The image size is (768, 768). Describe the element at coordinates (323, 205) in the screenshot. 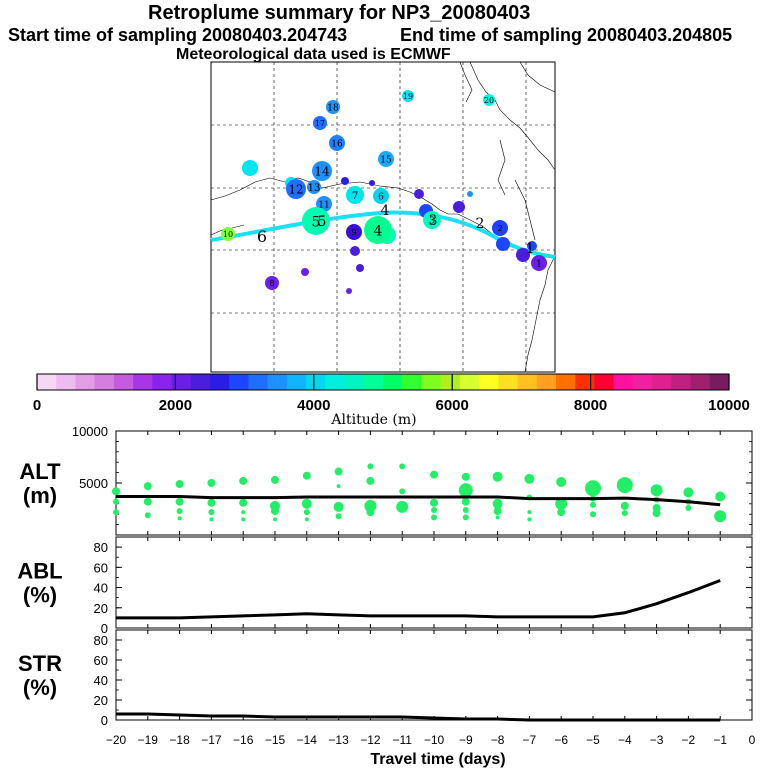

I see `cluster-label-11: 11` at that location.